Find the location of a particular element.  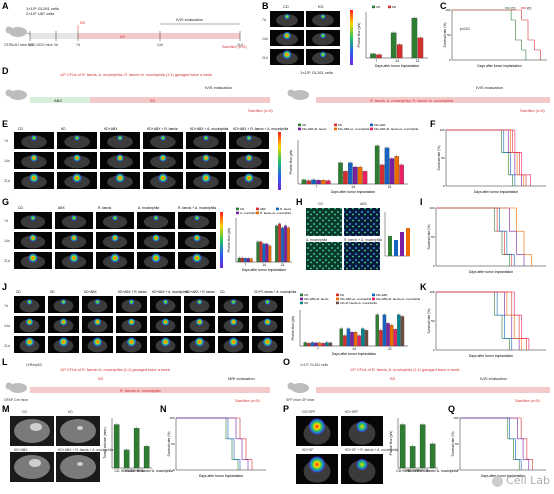

J-row-1: 14d is located at coordinates (7, 326).